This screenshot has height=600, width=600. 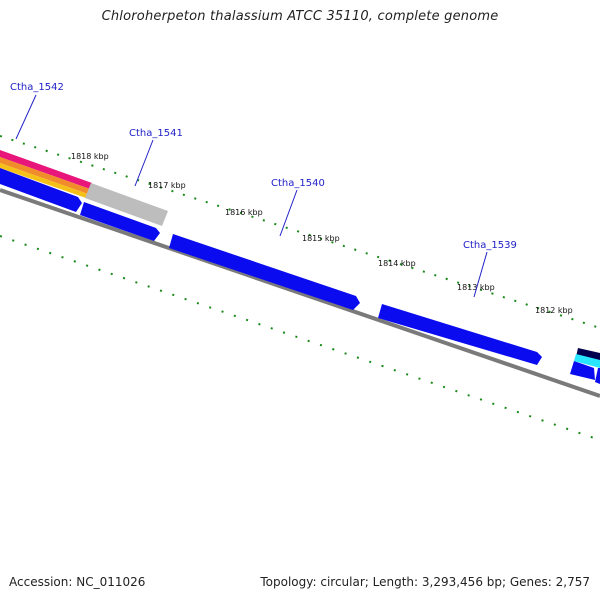 I want to click on feature-bands, so click(x=84, y=188).